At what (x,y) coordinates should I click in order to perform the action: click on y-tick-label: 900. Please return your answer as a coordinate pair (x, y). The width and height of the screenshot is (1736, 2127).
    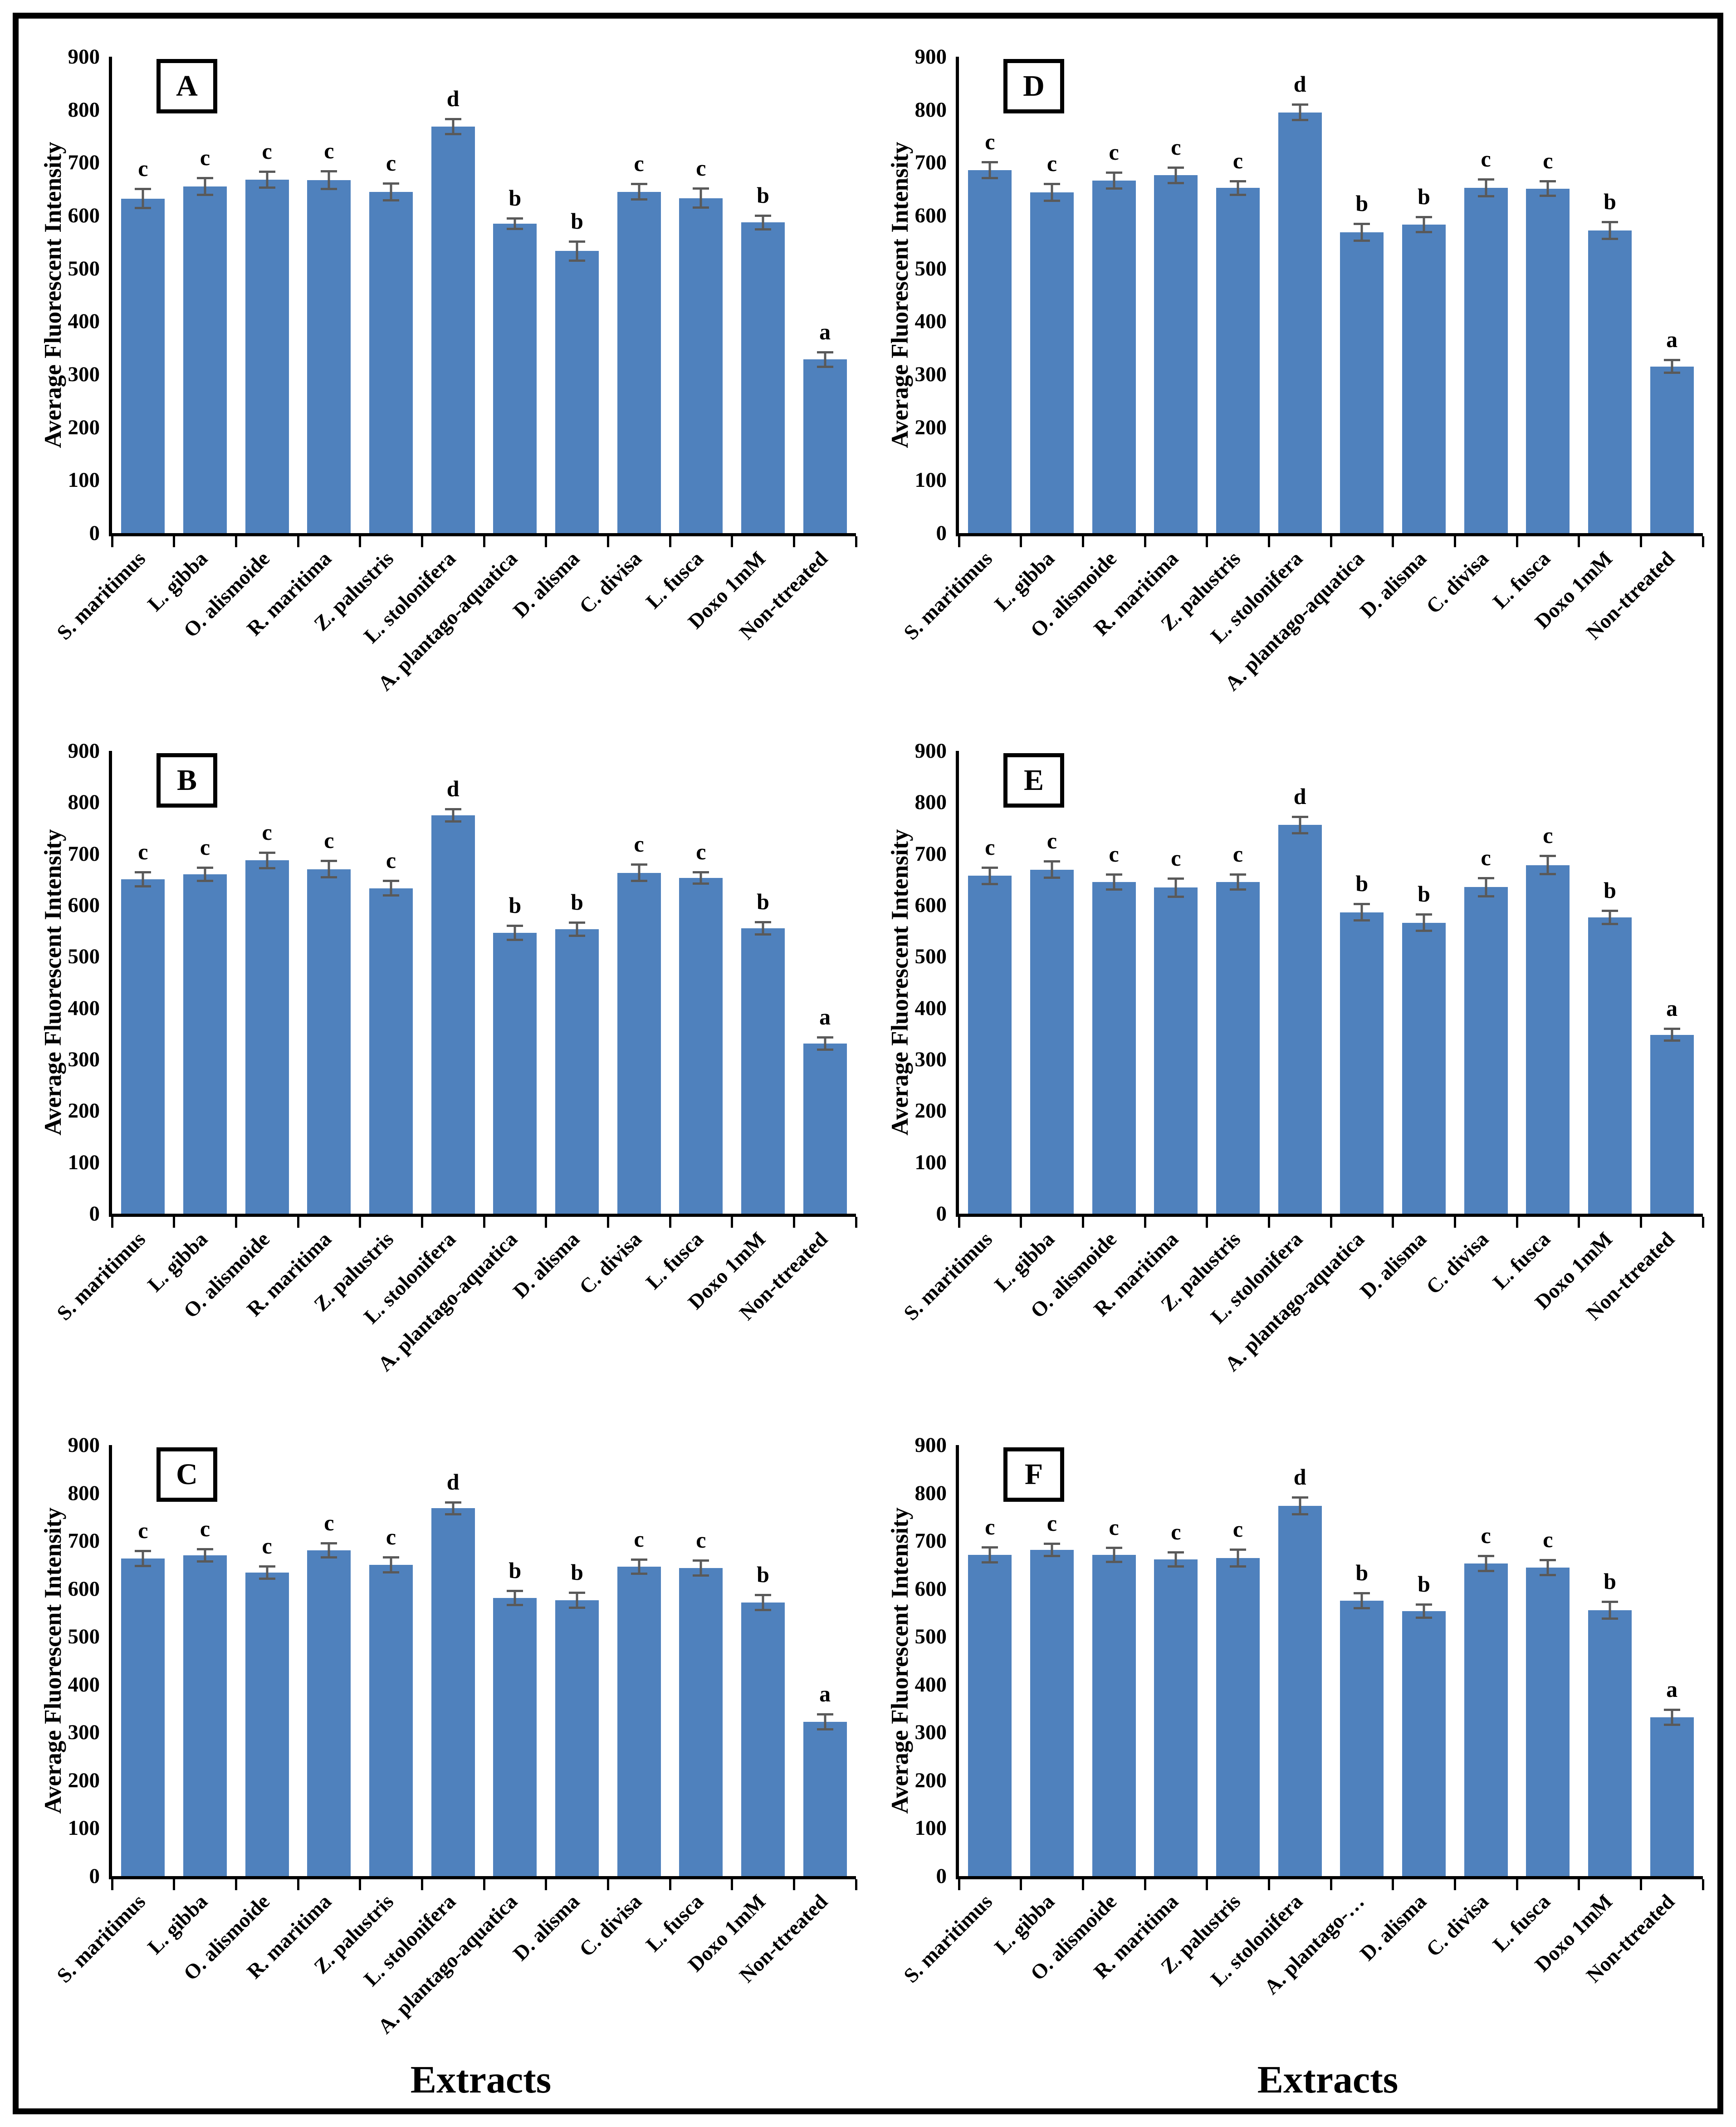
    Looking at the image, I should click on (930, 57).